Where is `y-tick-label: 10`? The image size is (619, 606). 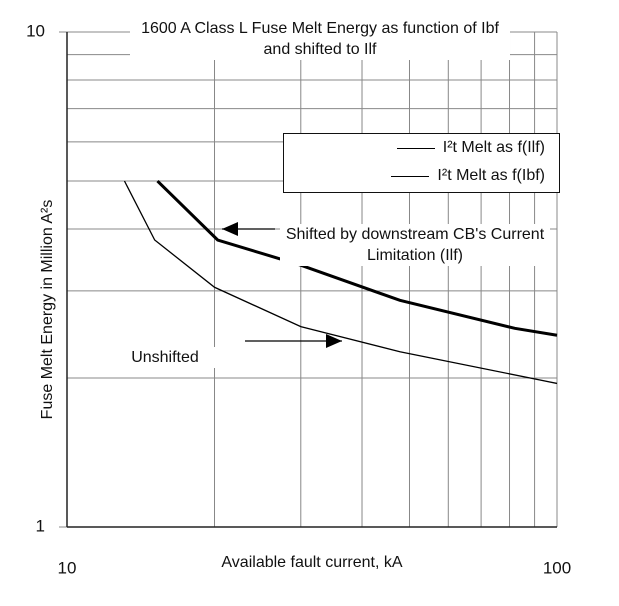 y-tick-label: 10 is located at coordinates (35, 30).